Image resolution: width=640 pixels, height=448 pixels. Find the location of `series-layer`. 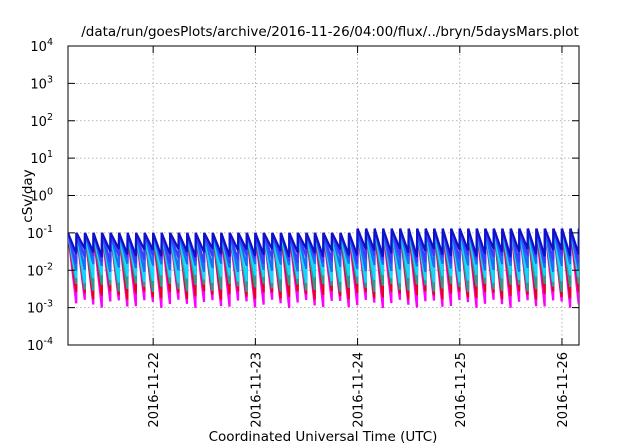

series-layer is located at coordinates (323, 268).